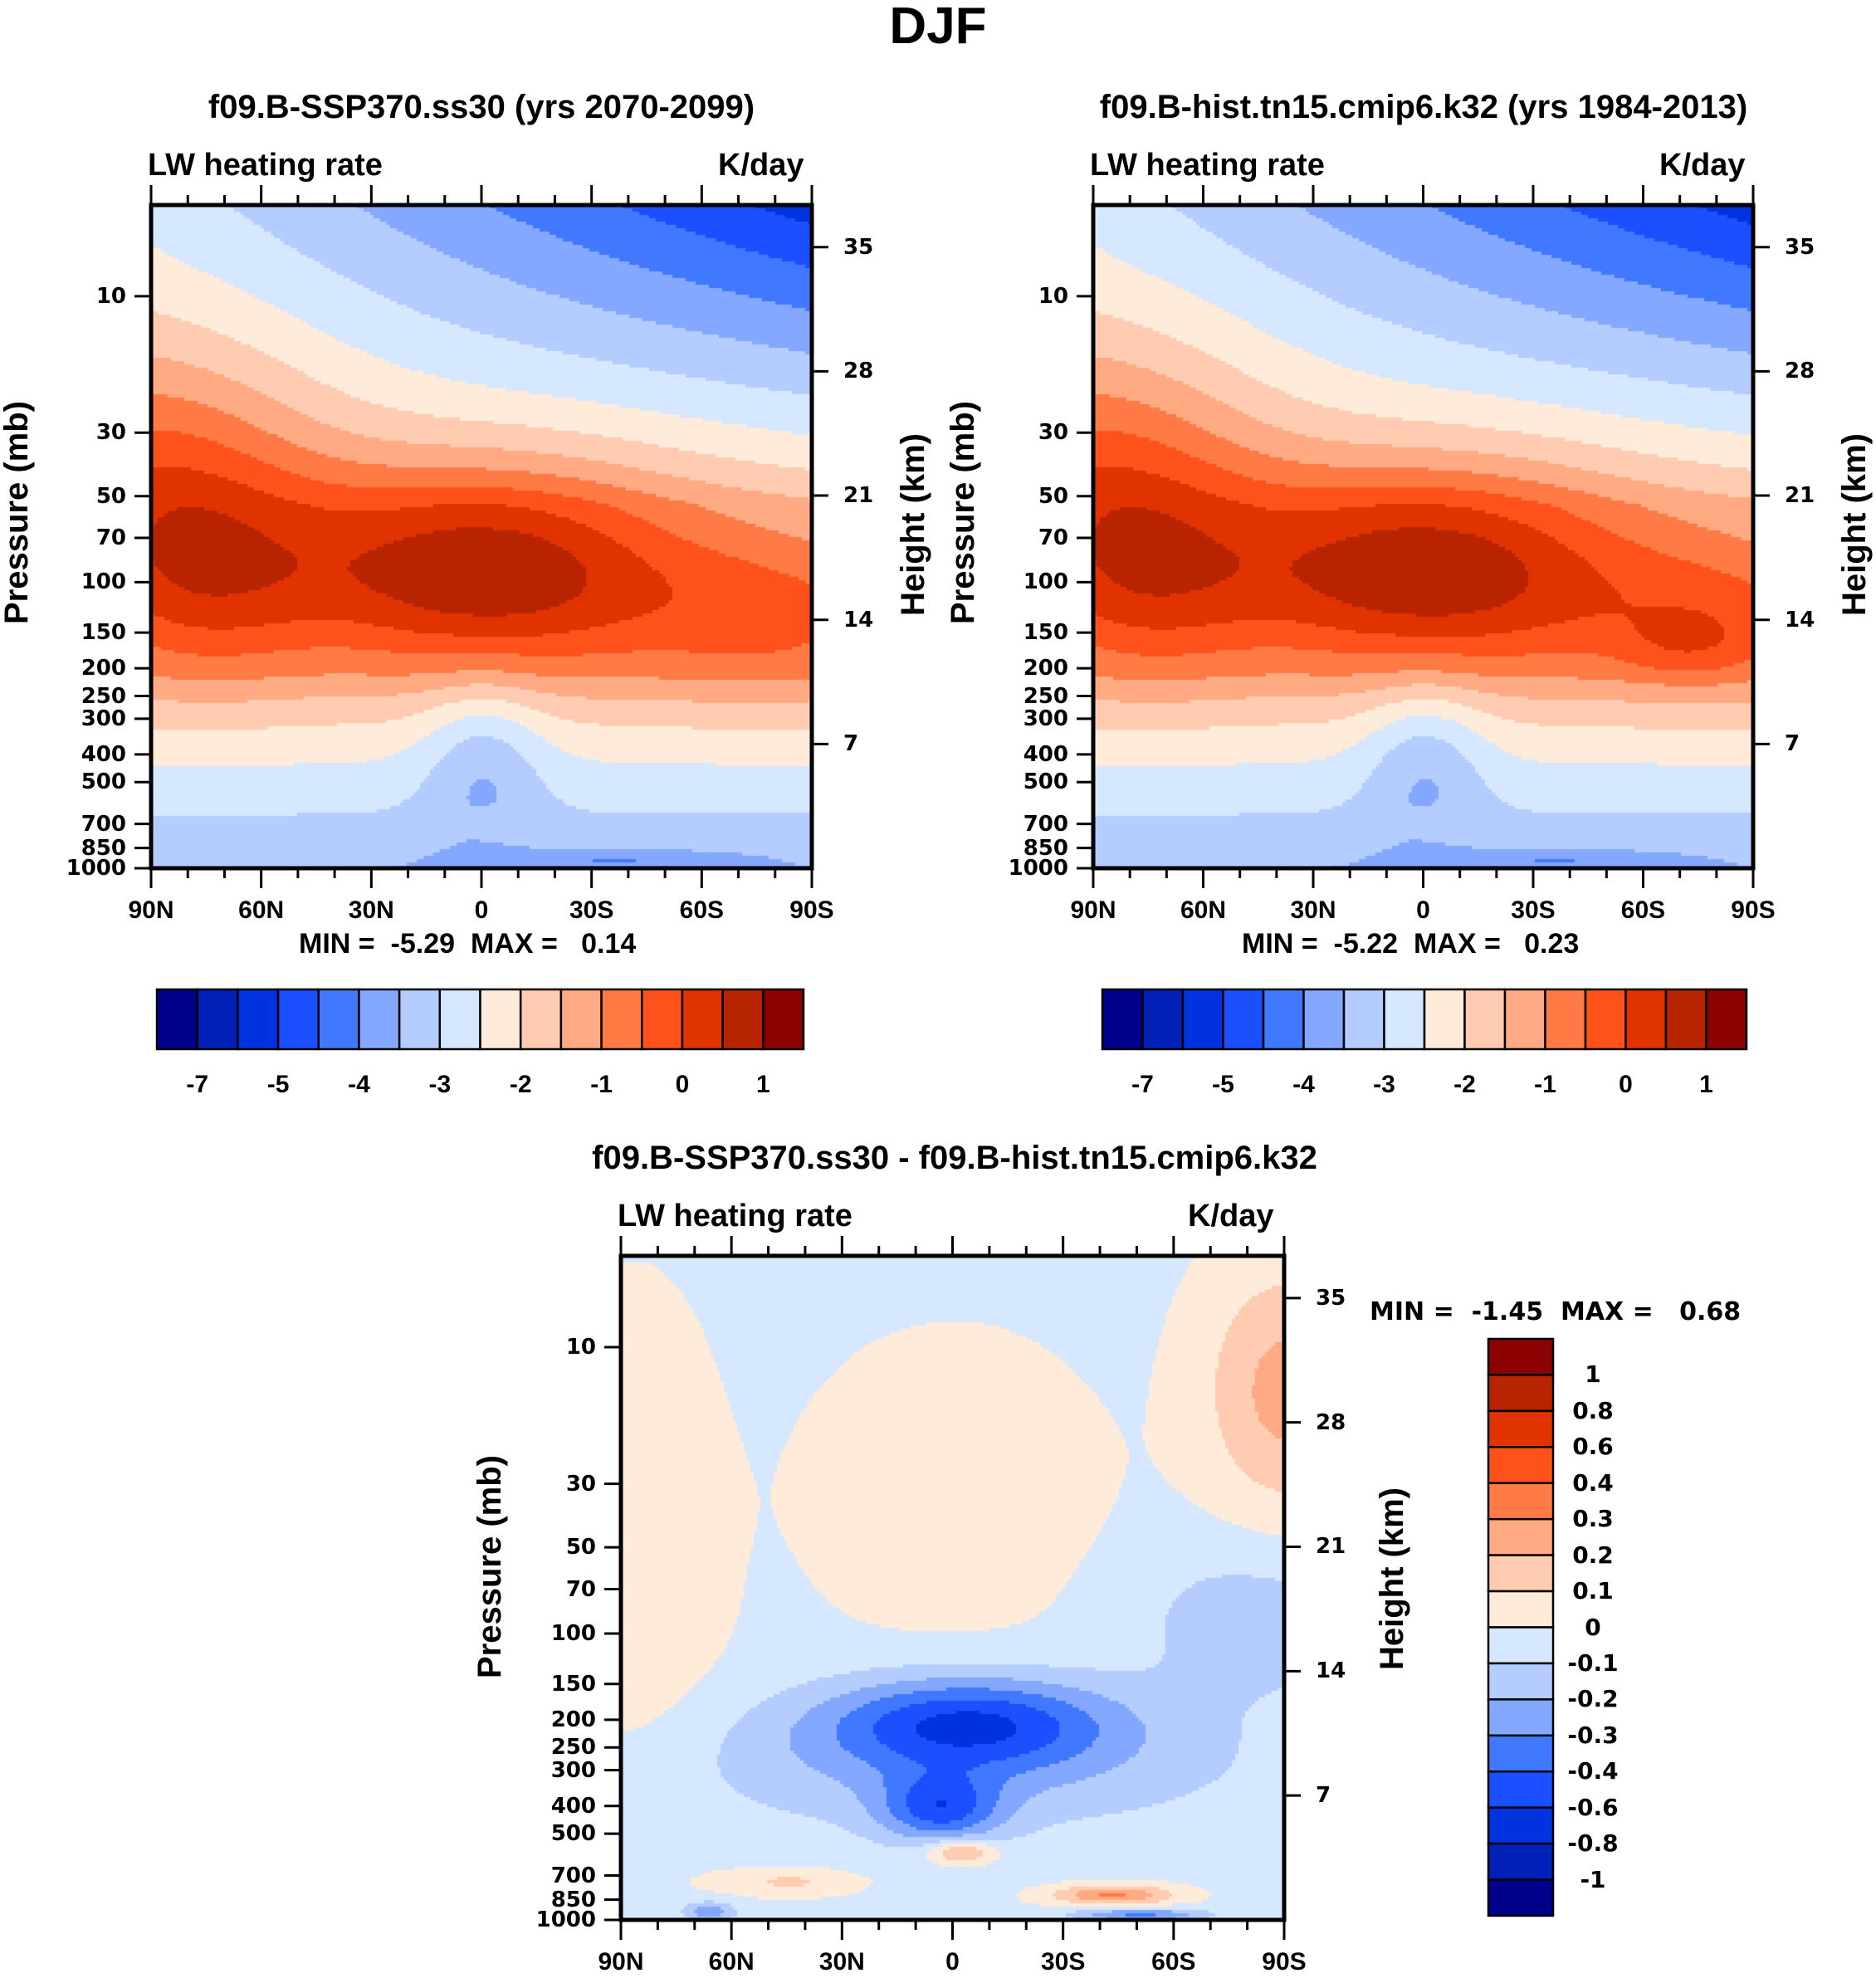 The height and width of the screenshot is (1978, 1876). I want to click on y-tick-label-pressure: 50, so click(1053, 496).